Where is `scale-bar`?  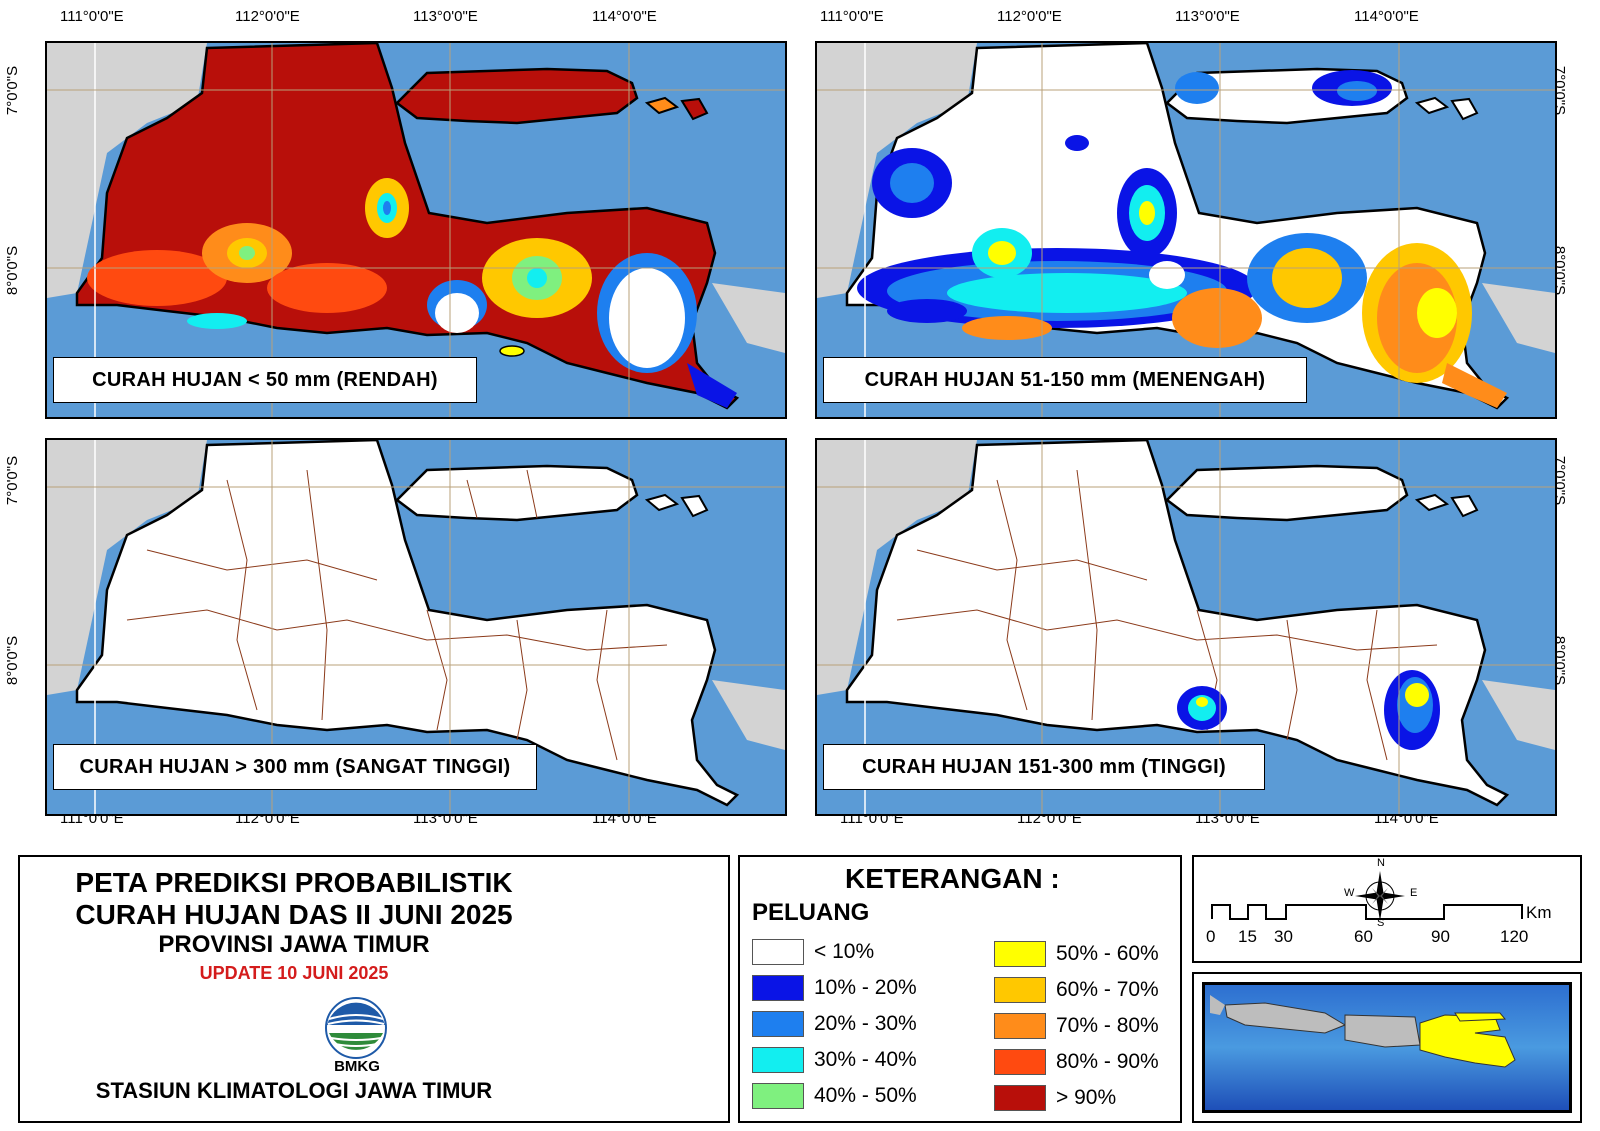
scale-bar is located at coordinates (1367, 912).